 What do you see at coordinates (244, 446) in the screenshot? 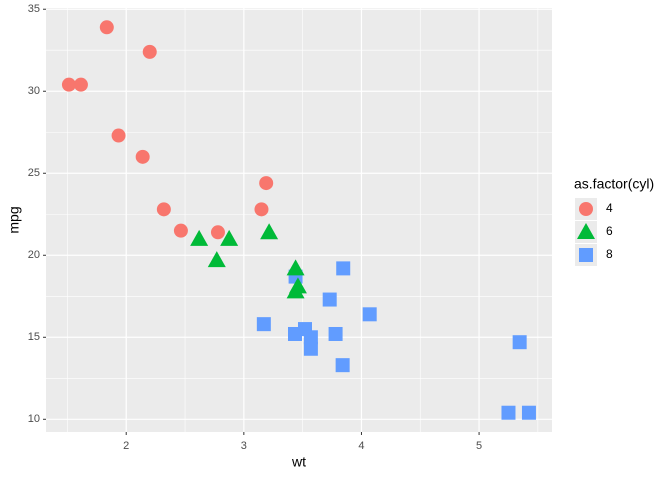
I see `x-tick-label: 3` at bounding box center [244, 446].